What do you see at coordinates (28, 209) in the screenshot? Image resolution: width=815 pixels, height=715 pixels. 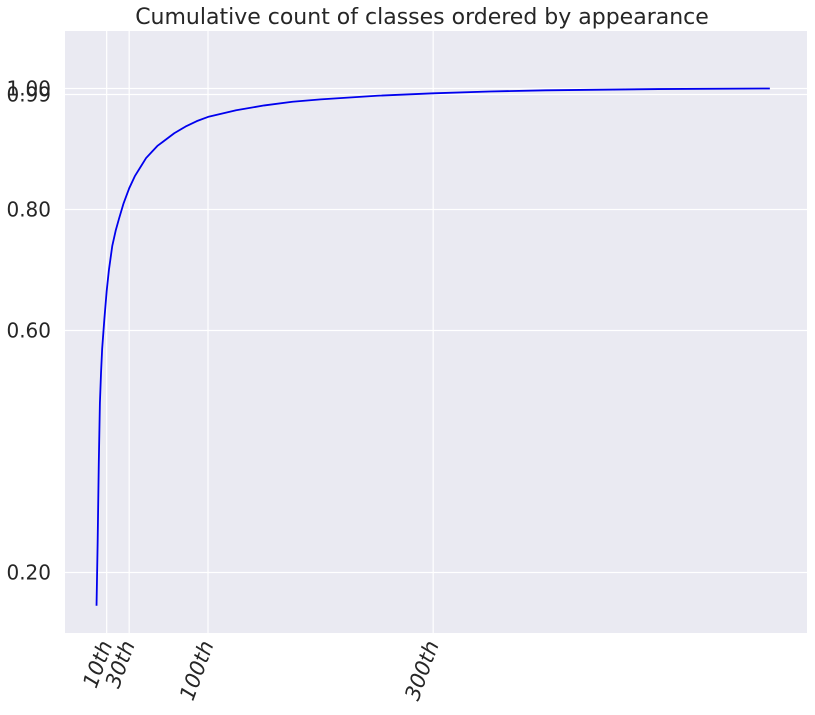 I see `y-tick-label-2: 0.80` at bounding box center [28, 209].